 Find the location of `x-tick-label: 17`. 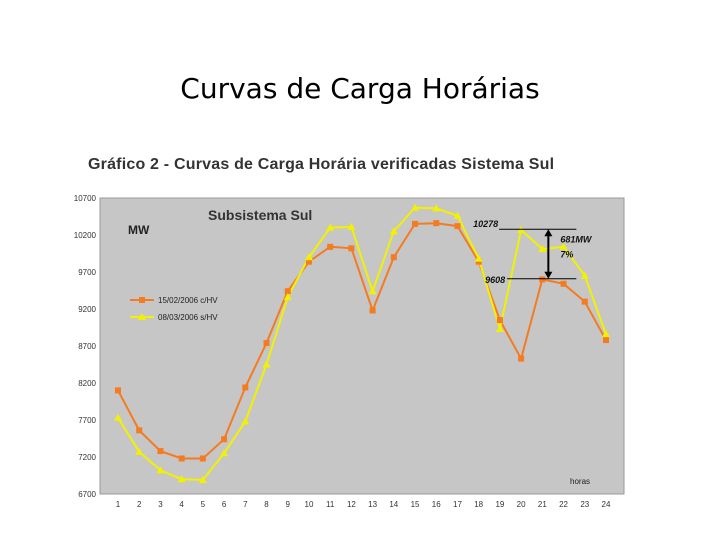

x-tick-label: 17 is located at coordinates (457, 504).